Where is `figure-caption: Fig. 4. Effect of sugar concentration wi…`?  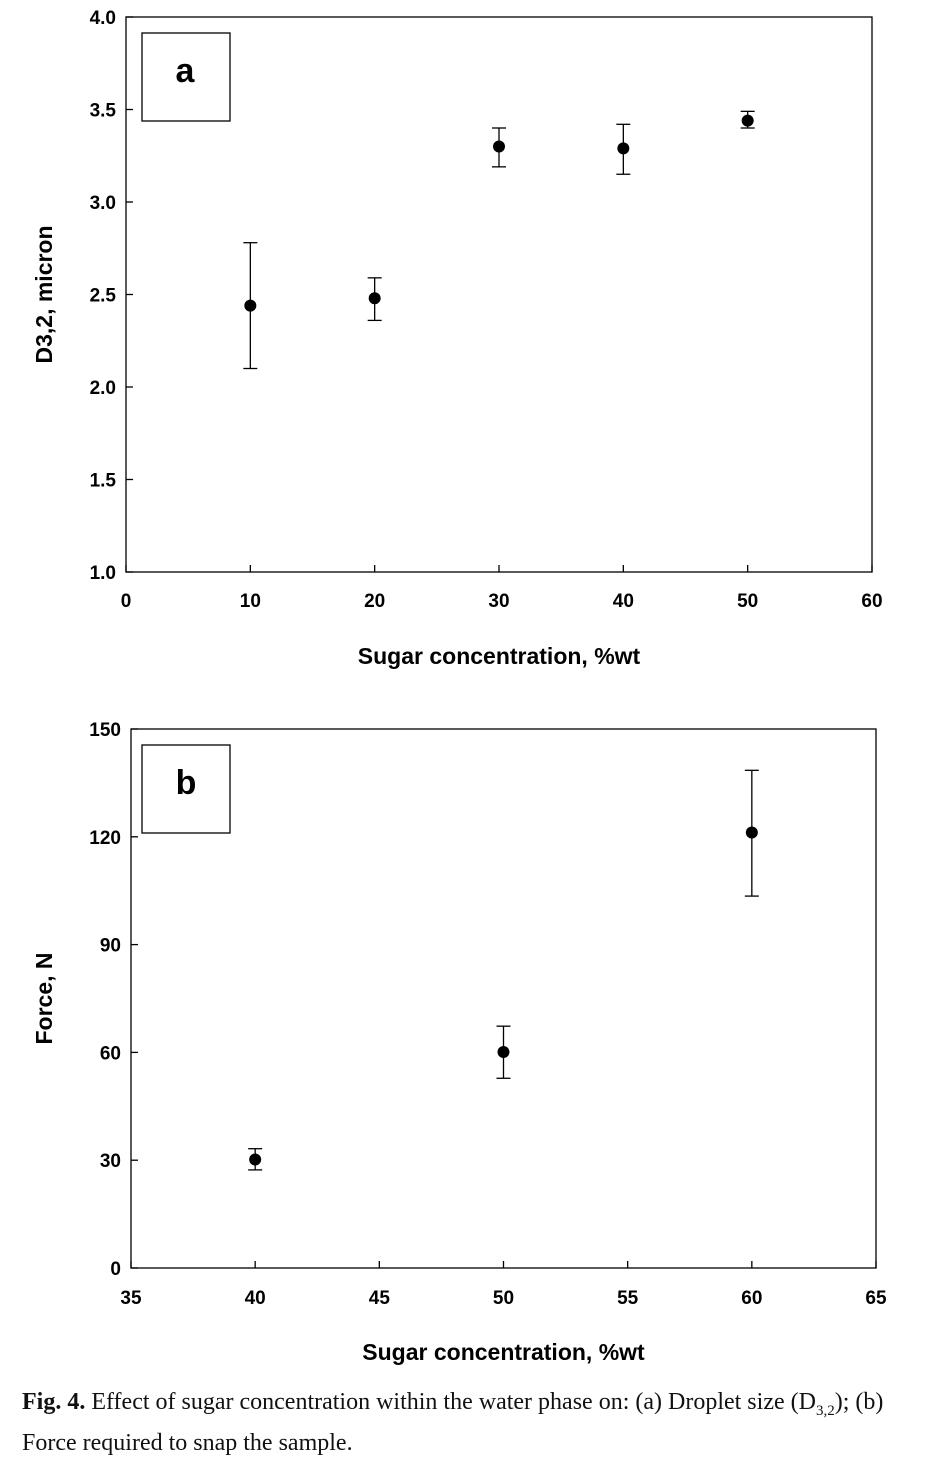 figure-caption: Fig. 4. Effect of sugar concentration wi… is located at coordinates (474, 1422).